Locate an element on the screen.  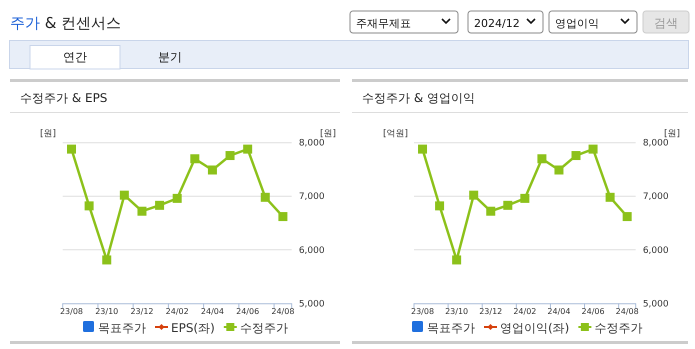
chart-title: 수정주가 & 영업이익 is located at coordinates (418, 98).